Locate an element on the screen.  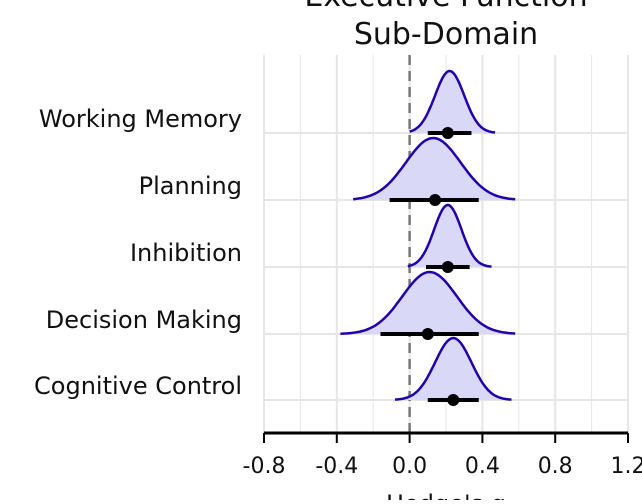
category-label: Inhibition is located at coordinates (186, 253).